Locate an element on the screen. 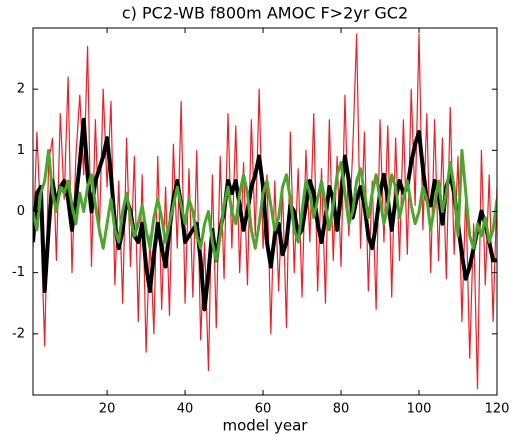 This screenshot has height=438, width=512. x-axis-label: model year is located at coordinates (266, 426).